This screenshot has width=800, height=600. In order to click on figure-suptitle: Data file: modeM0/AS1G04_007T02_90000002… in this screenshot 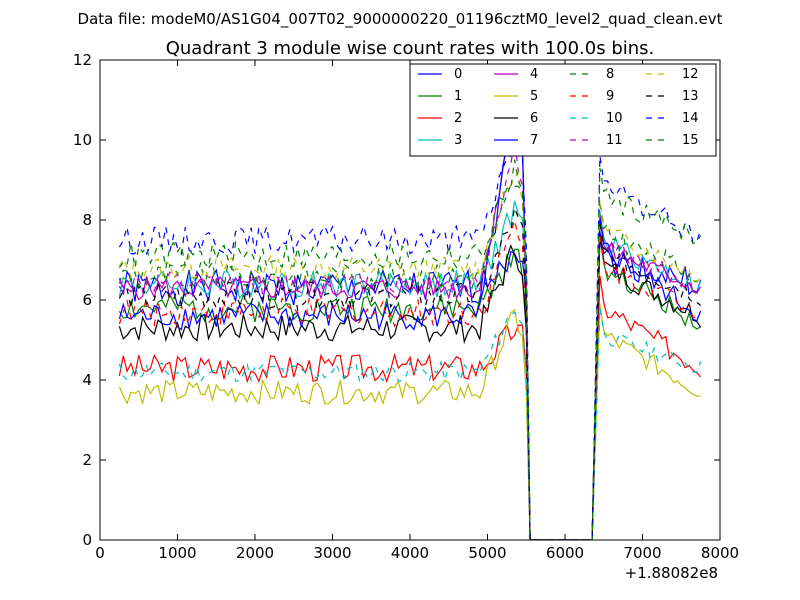, I will do `click(400, 19)`.